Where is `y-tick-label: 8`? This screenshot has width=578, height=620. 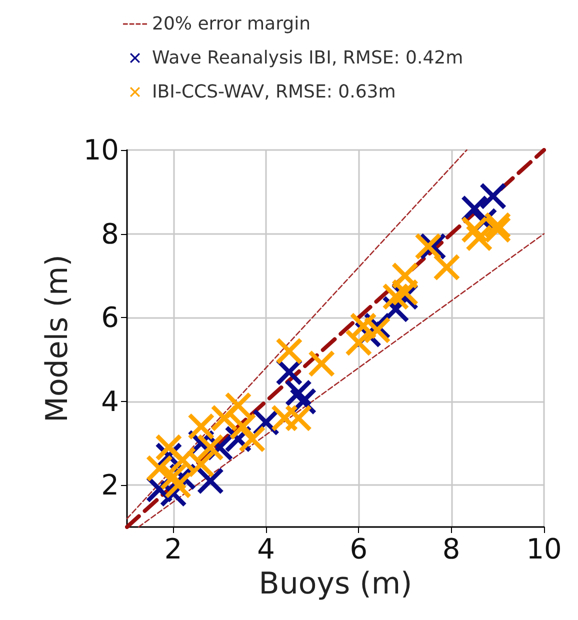
y-tick-label: 8 is located at coordinates (110, 233).